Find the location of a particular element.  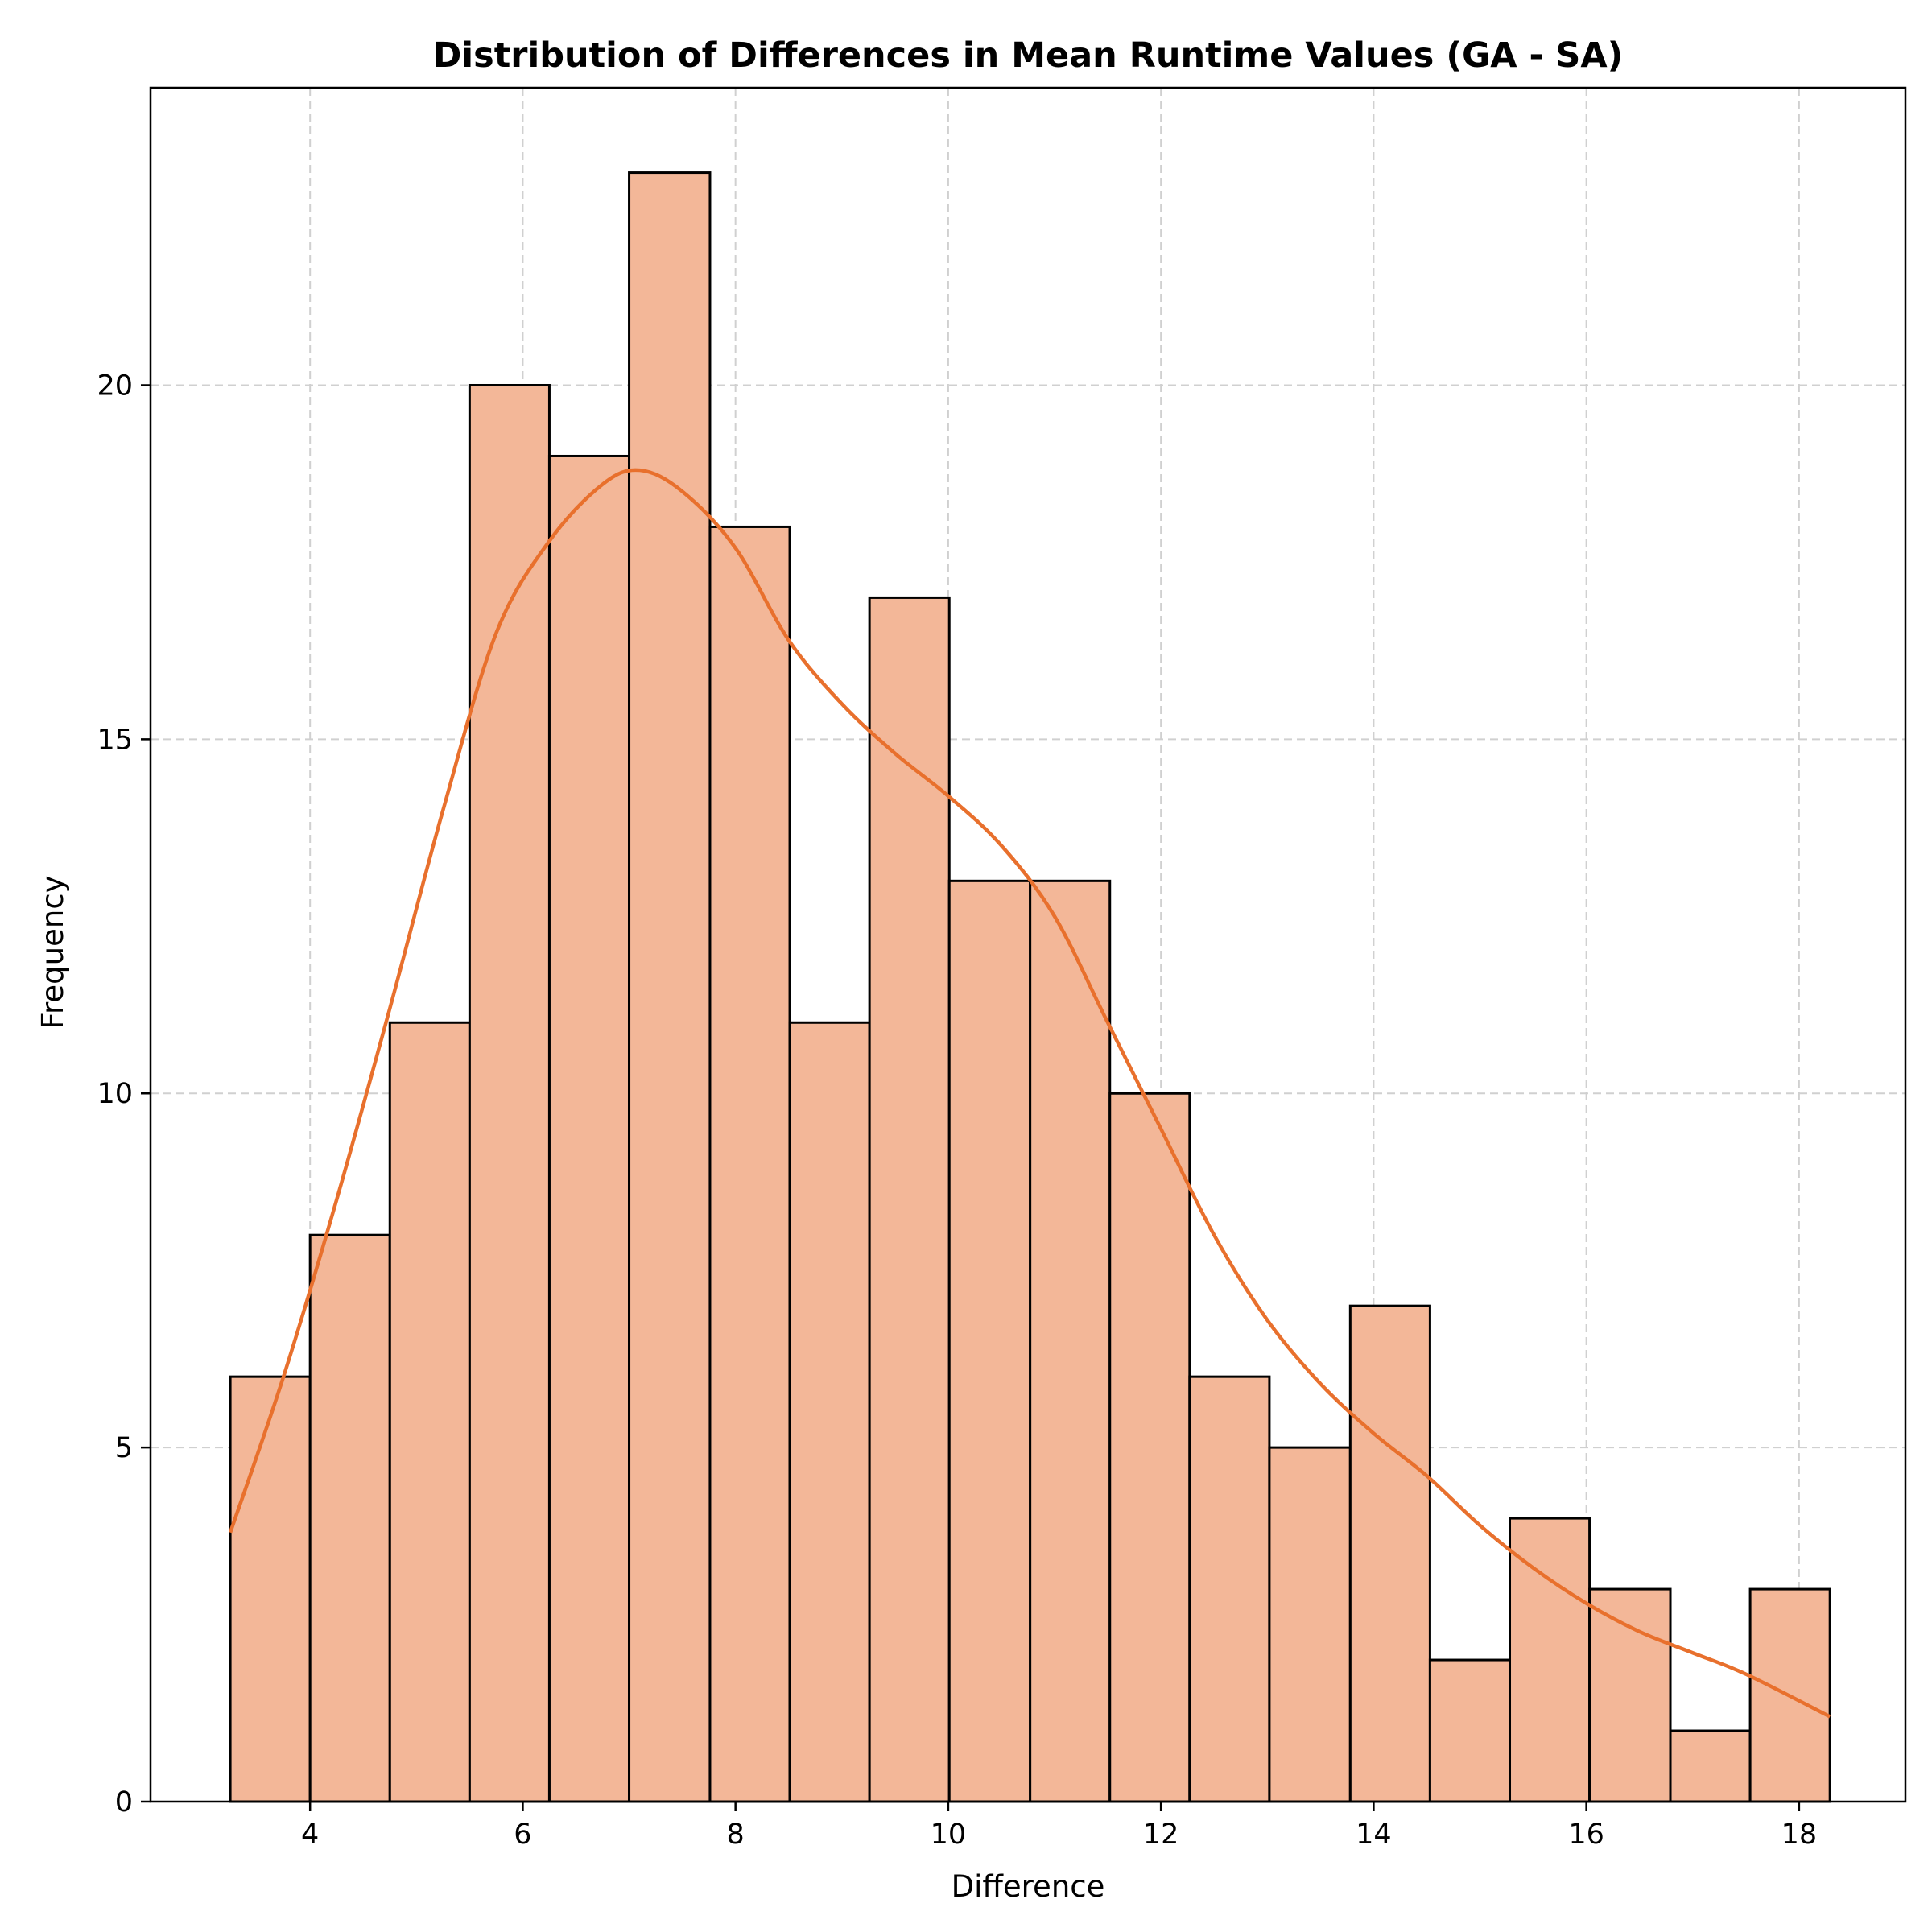

x-tick-label-6: 16 is located at coordinates (1586, 1834).